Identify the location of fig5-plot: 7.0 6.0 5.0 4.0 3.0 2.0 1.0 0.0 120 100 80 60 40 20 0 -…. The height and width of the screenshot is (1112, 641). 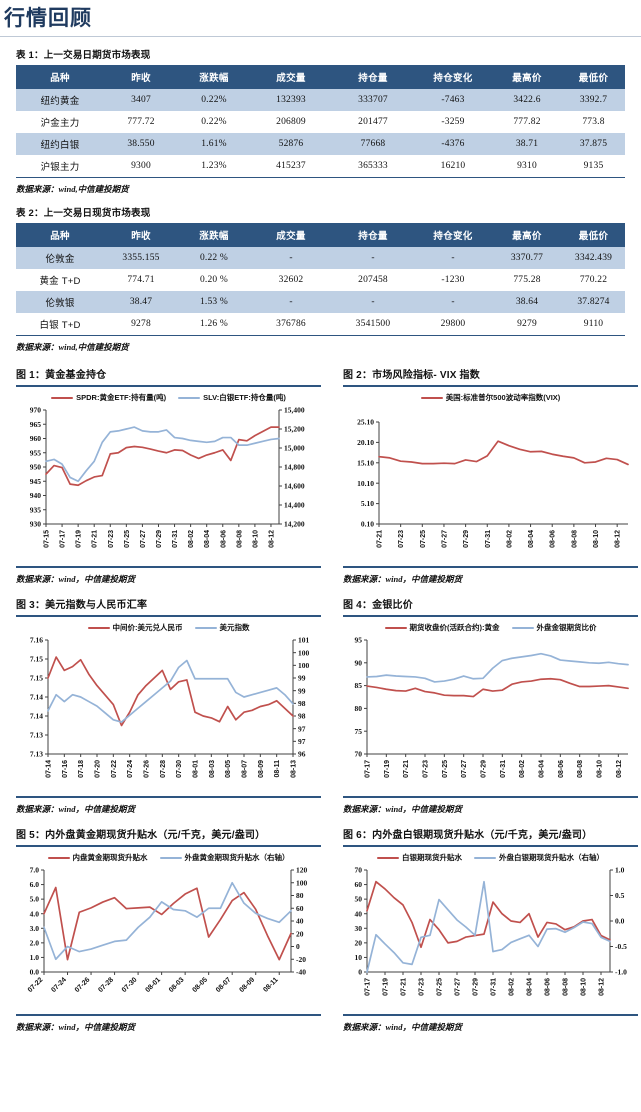
(167, 930).